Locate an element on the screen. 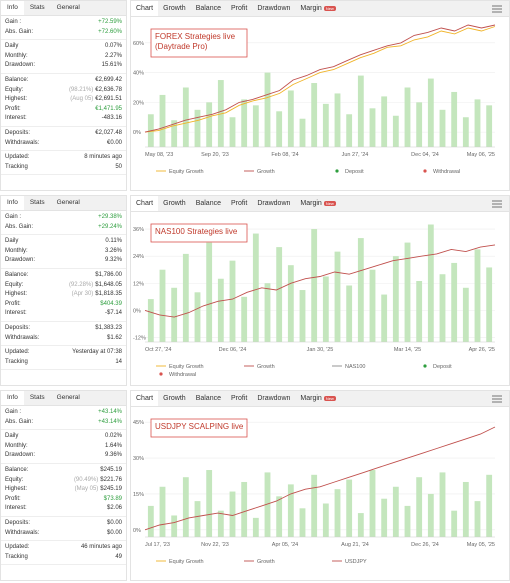  stat-note: (98.21%) is located at coordinates (81, 89).